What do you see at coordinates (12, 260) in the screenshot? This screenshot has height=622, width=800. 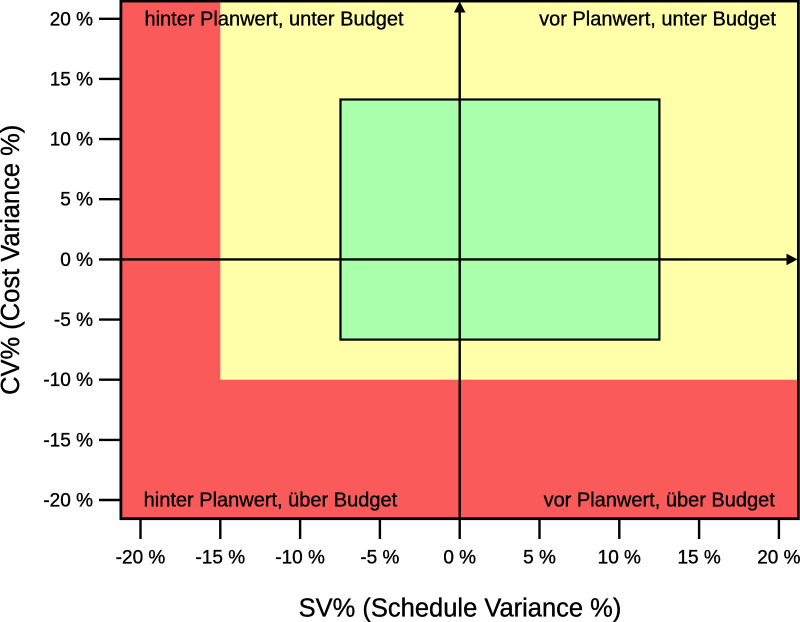 I see `svg-text: CV% (Cost Variance %)` at bounding box center [12, 260].